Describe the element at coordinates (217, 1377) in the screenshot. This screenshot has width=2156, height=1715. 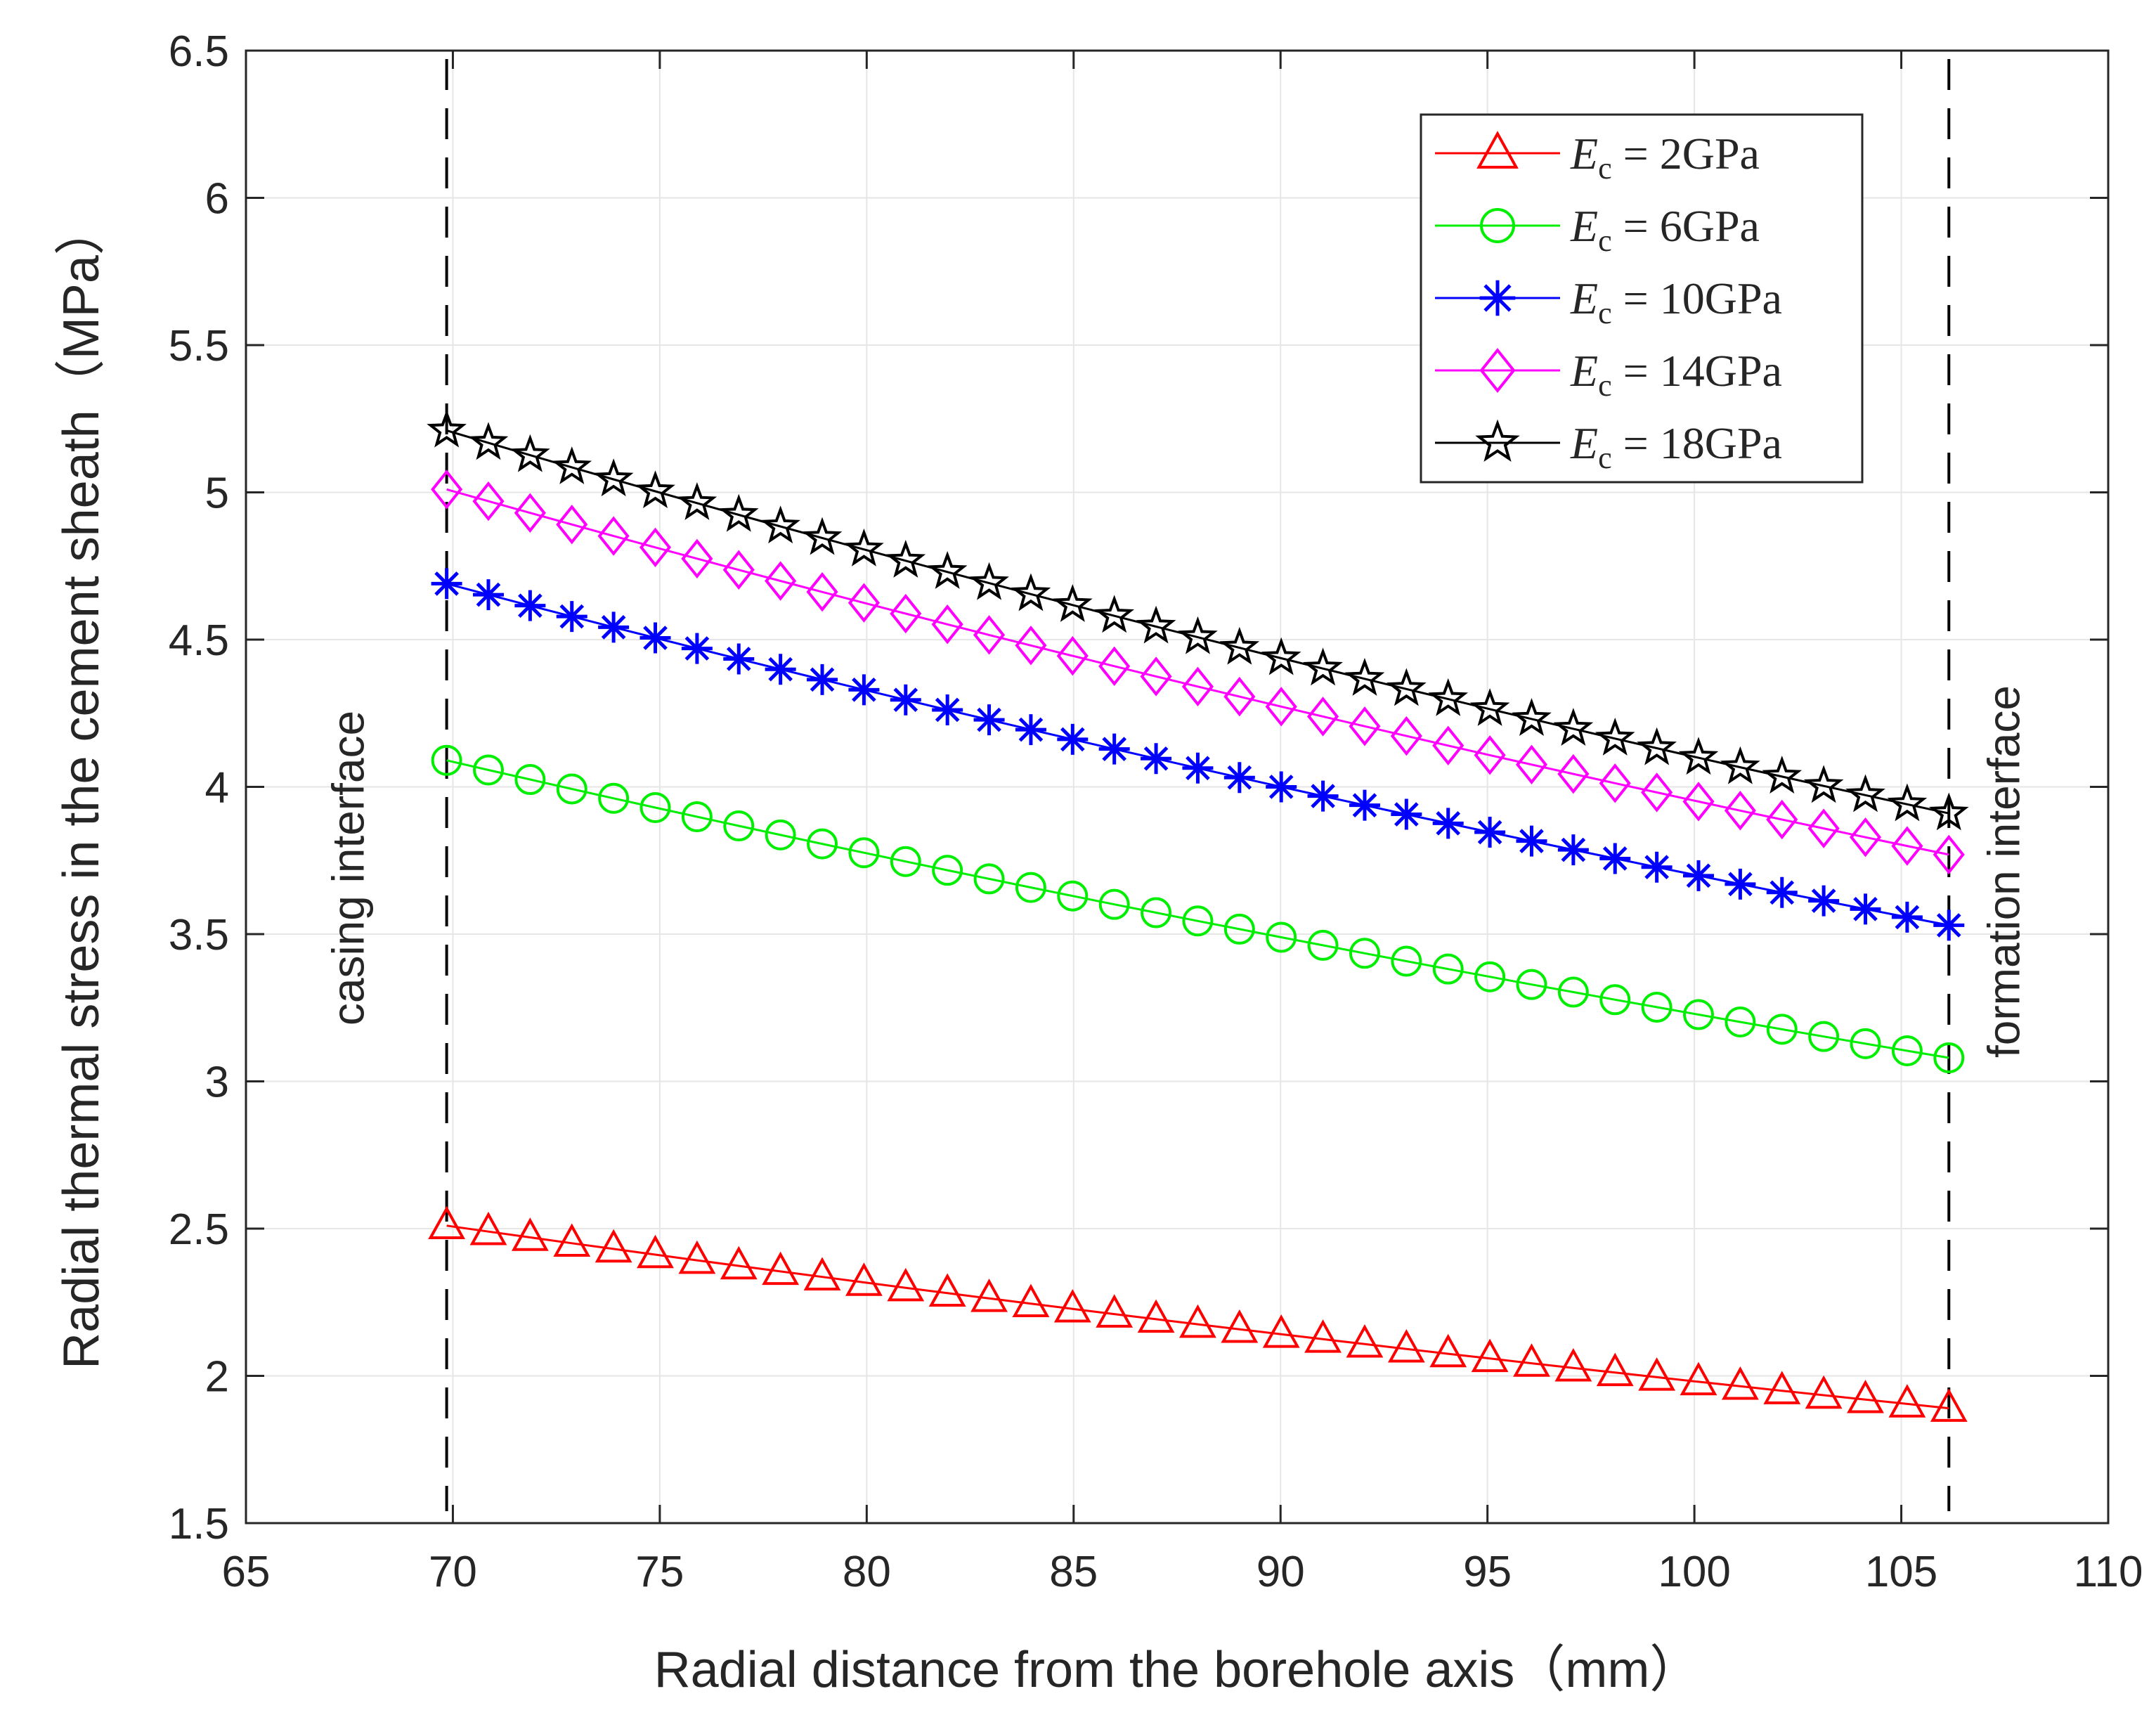
I see `y-tick-label: 2` at that location.